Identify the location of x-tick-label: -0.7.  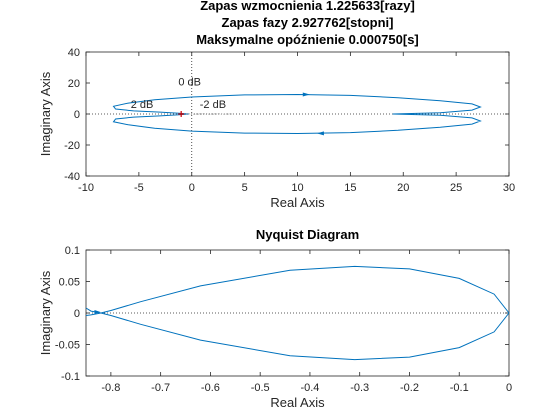
(160, 388).